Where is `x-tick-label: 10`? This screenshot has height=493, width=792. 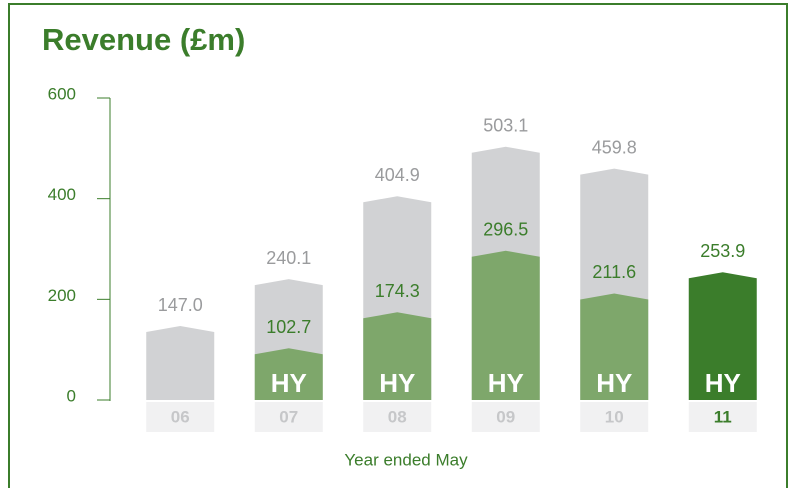
x-tick-label: 10 is located at coordinates (614, 416).